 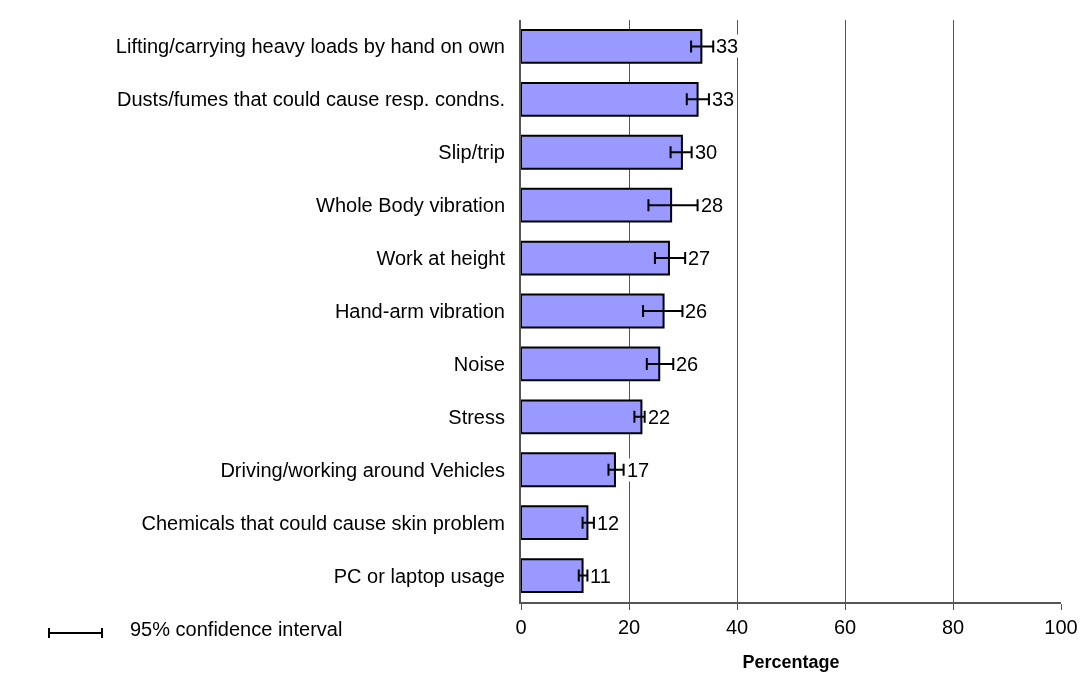 What do you see at coordinates (310, 46) in the screenshot?
I see `y-tick-label: Lifting/carrying heavy loads by hand on own` at bounding box center [310, 46].